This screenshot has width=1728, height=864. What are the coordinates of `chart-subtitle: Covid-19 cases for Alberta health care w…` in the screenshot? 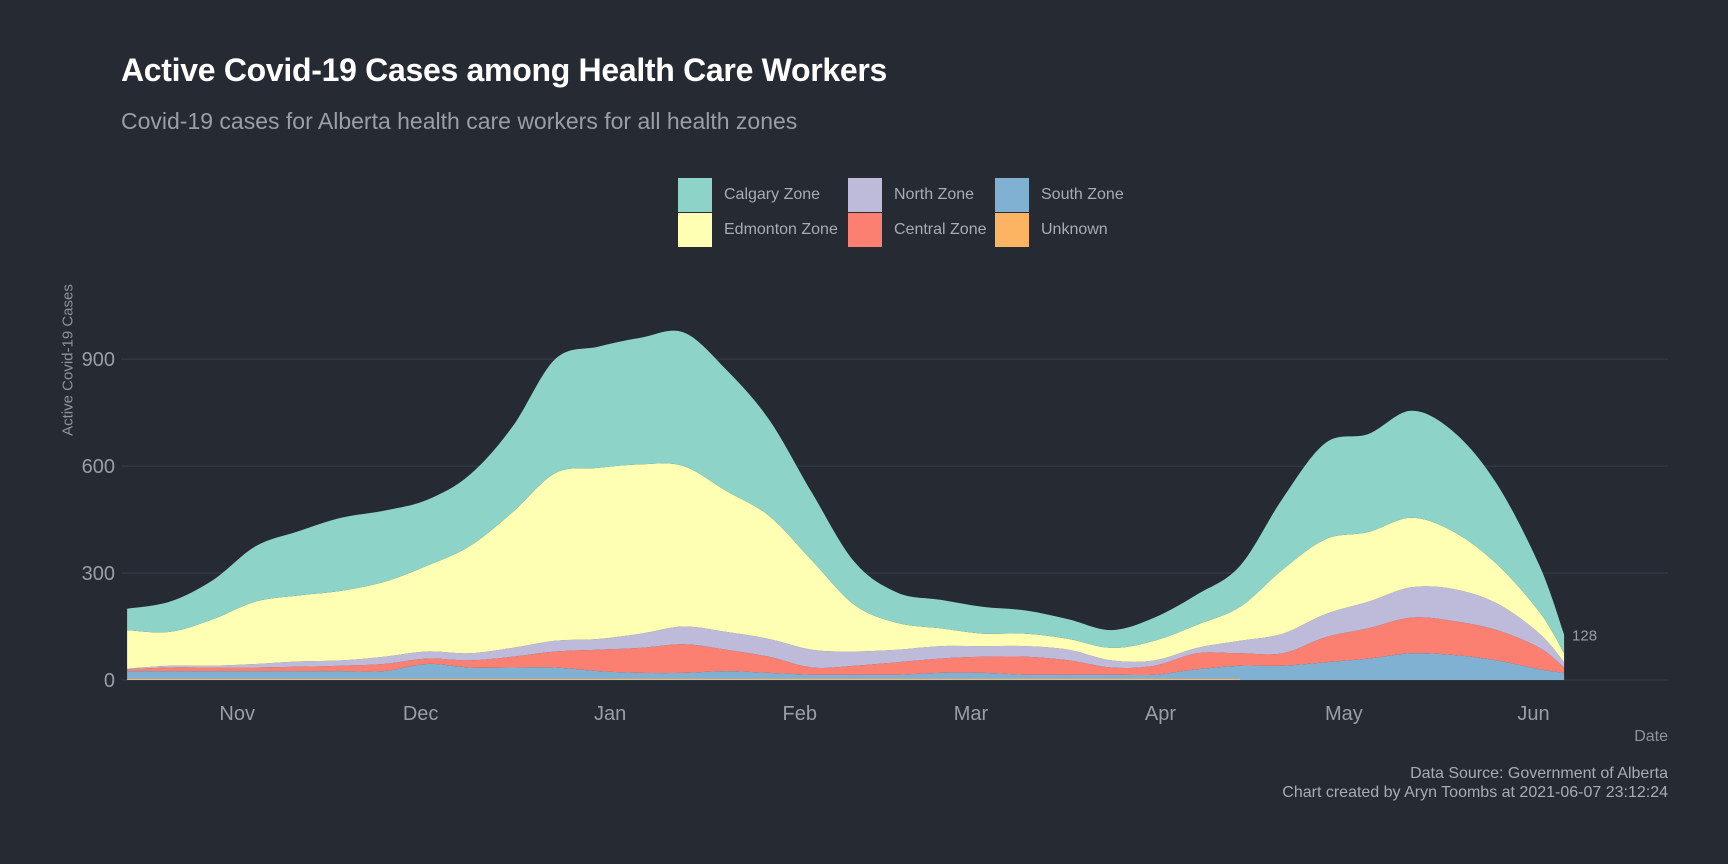 It's located at (459, 121).